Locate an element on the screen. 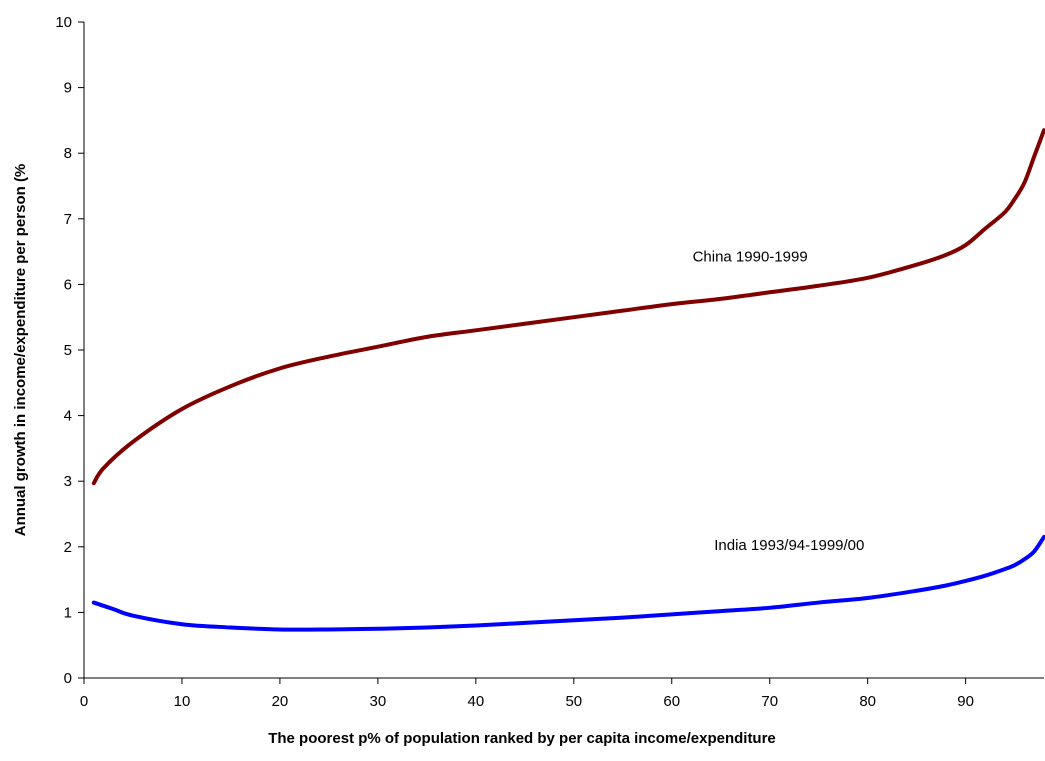 The height and width of the screenshot is (761, 1045). y-tick-label: 4 is located at coordinates (68, 416).